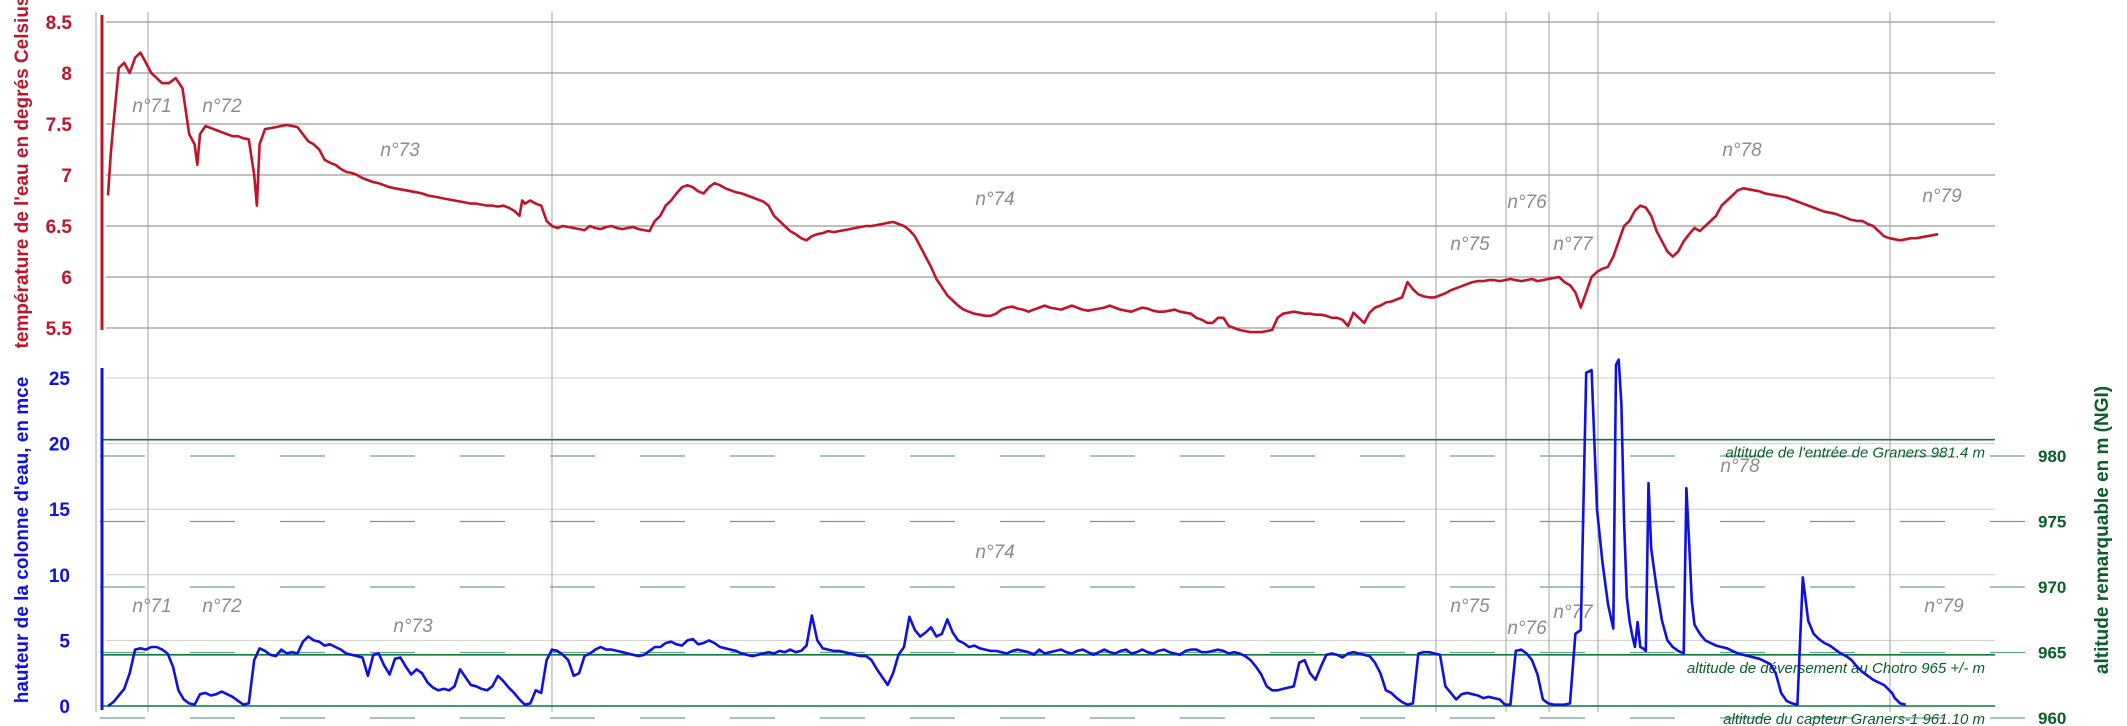 This screenshot has width=2127, height=726. I want to click on top-segment-label: n°73, so click(400, 150).